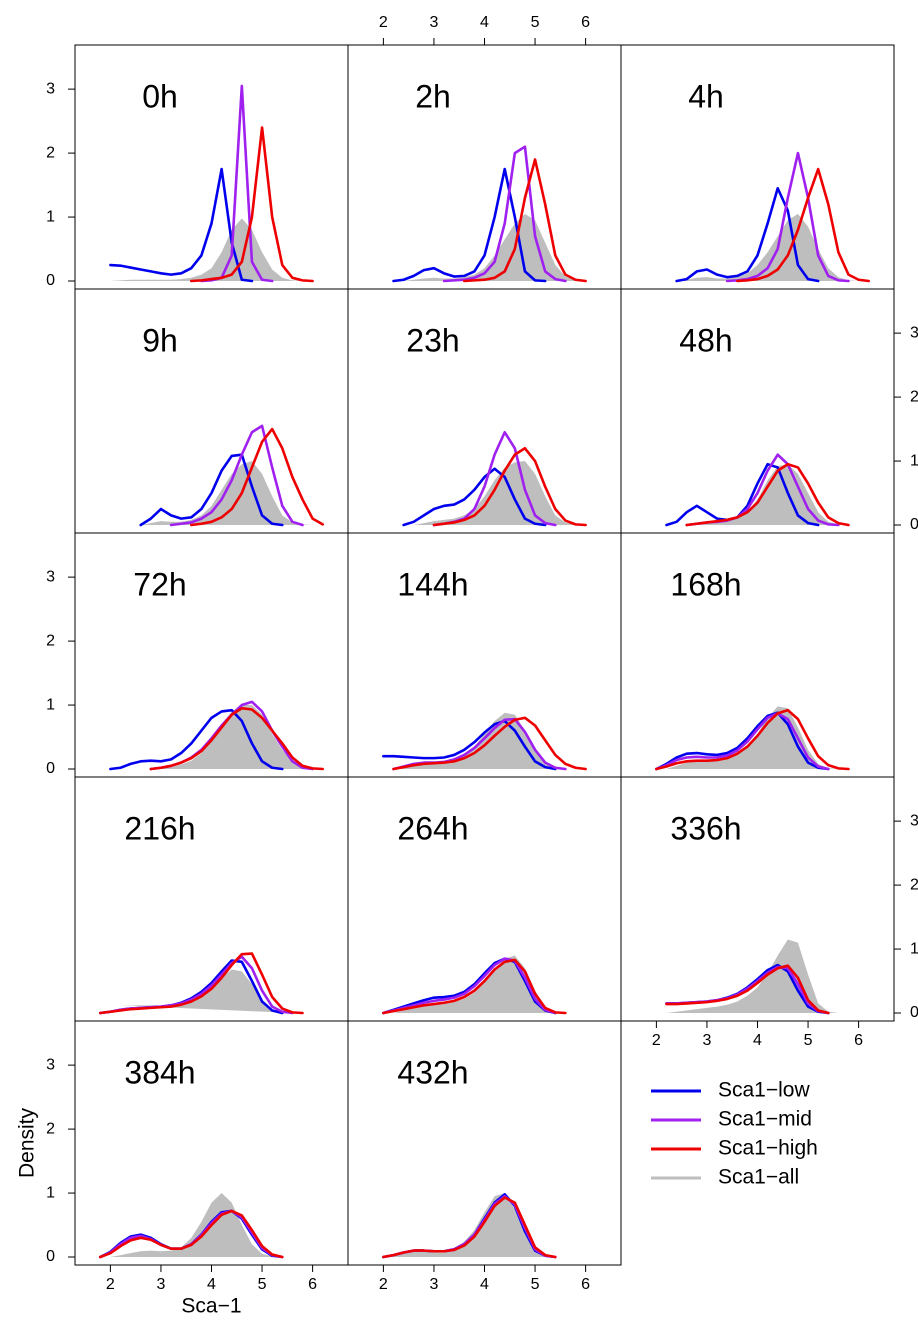 The width and height of the screenshot is (918, 1322). What do you see at coordinates (433, 96) in the screenshot?
I see `panel-title: 2h` at bounding box center [433, 96].